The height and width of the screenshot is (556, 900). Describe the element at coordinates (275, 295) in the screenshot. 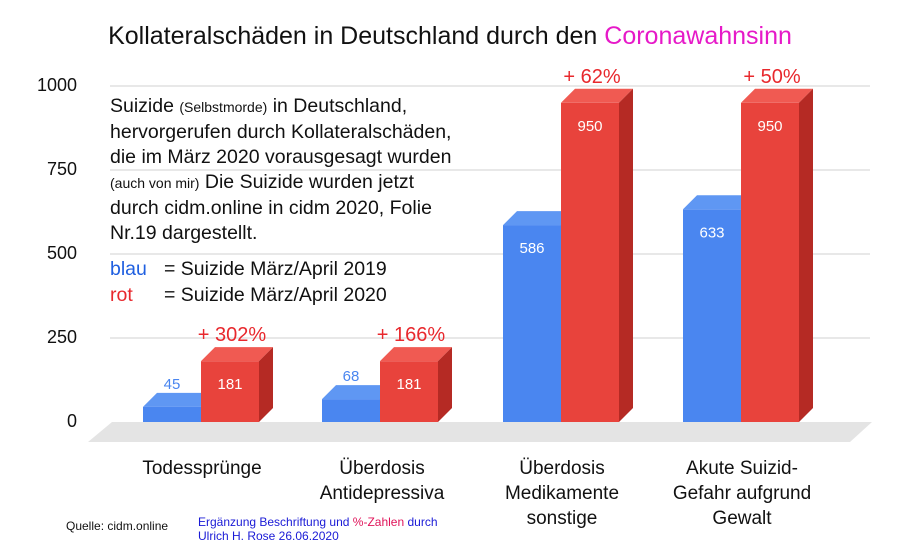

I see `legend-red-text: = Suizide März/April 2020` at that location.